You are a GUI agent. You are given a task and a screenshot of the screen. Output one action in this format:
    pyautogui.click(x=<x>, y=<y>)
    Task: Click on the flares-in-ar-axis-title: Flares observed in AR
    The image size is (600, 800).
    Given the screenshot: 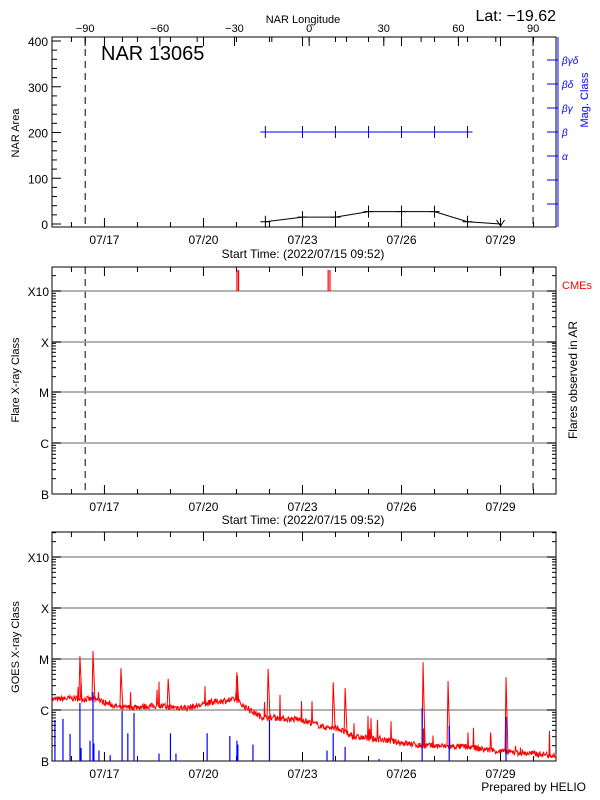 What is the action you would take?
    pyautogui.click(x=573, y=380)
    